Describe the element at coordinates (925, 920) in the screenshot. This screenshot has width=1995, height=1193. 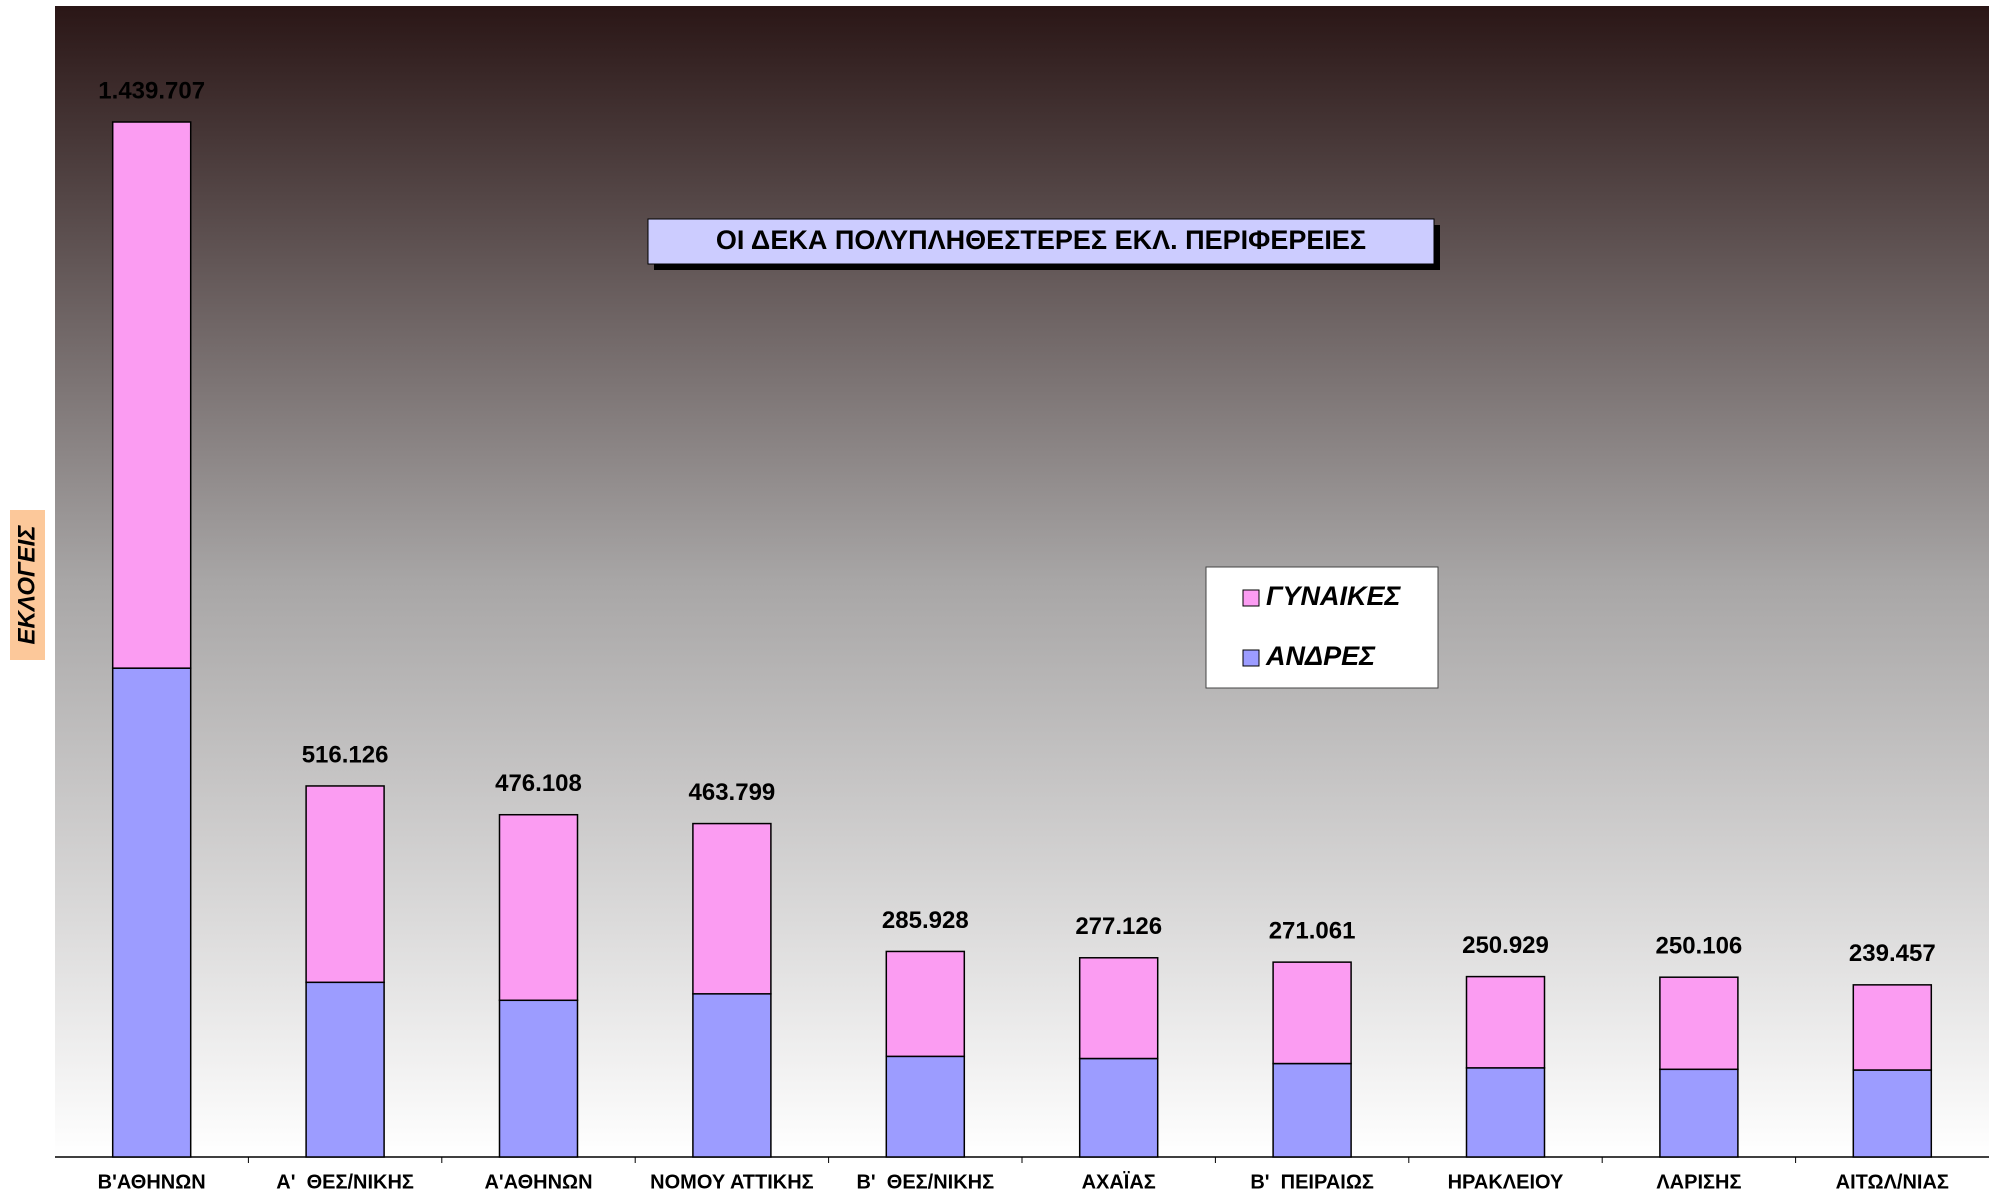
I see `total-label: 285.928` at that location.